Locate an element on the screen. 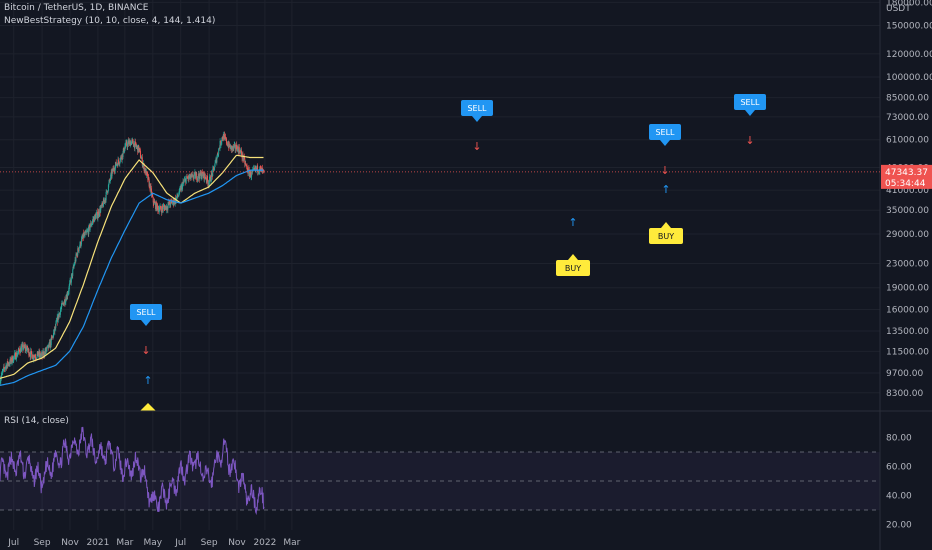  price-tick-label: 8300.00 is located at coordinates (904, 394).